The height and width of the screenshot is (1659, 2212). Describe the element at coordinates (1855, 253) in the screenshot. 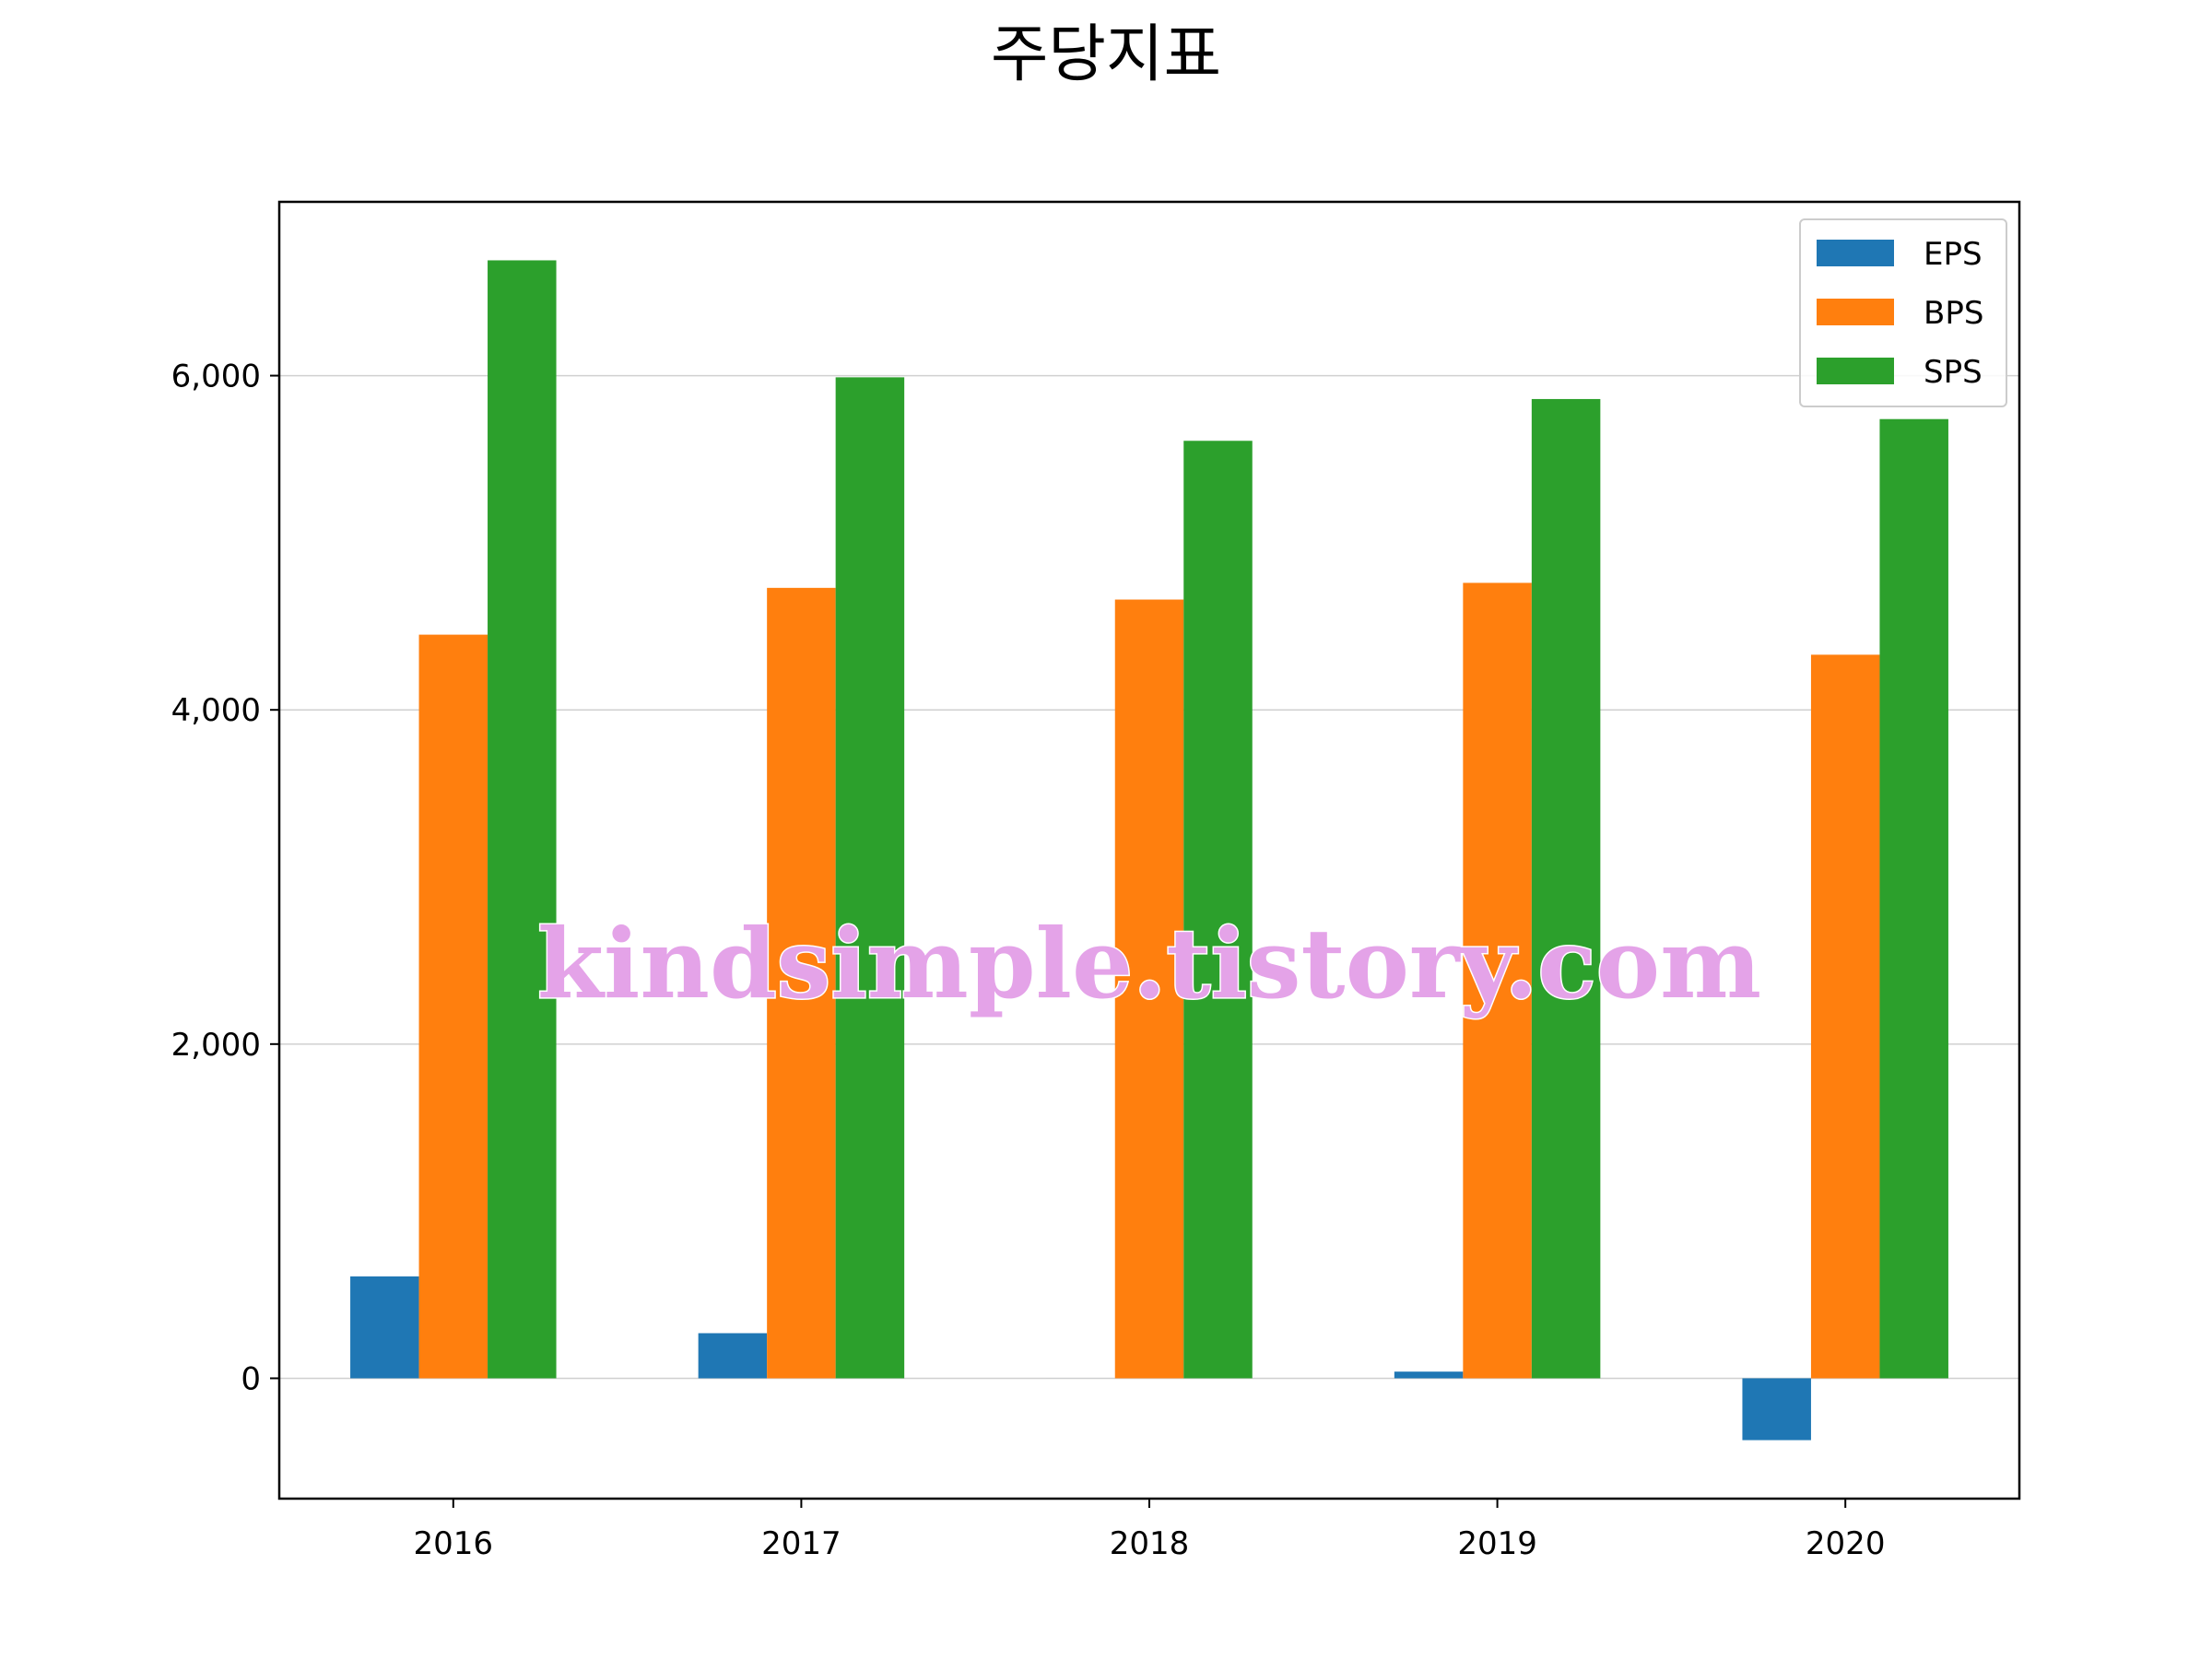

I see `legend-swatch-eps` at that location.